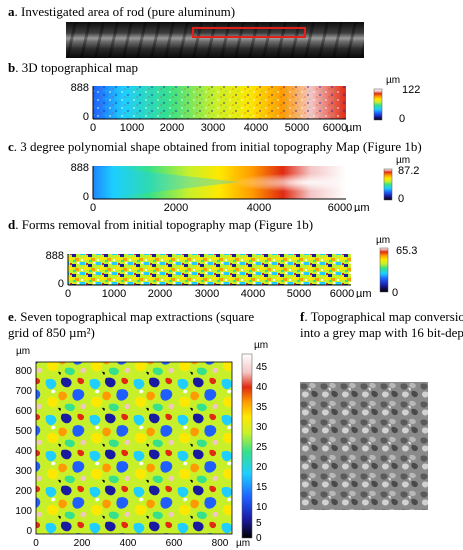  What do you see at coordinates (401, 199) in the screenshot?
I see `map-c-colorbar-min: 0` at bounding box center [401, 199].